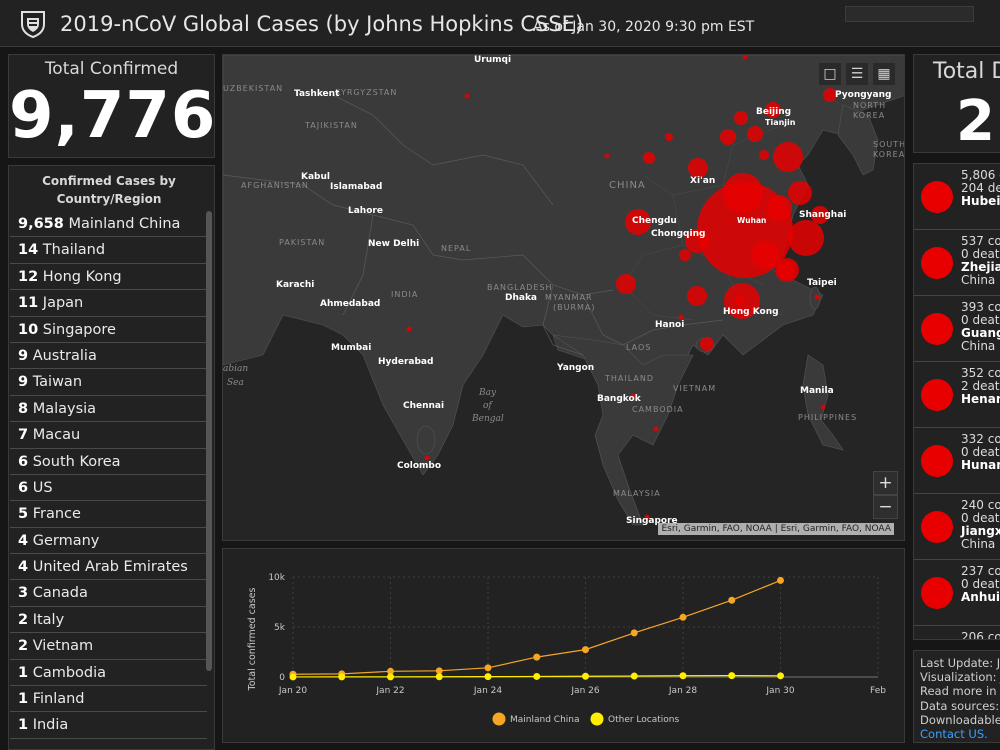 The width and height of the screenshot is (1000, 750). Describe the element at coordinates (957, 593) in the screenshot. I see `region-row: 237 con0 deathsAnhui M` at that location.